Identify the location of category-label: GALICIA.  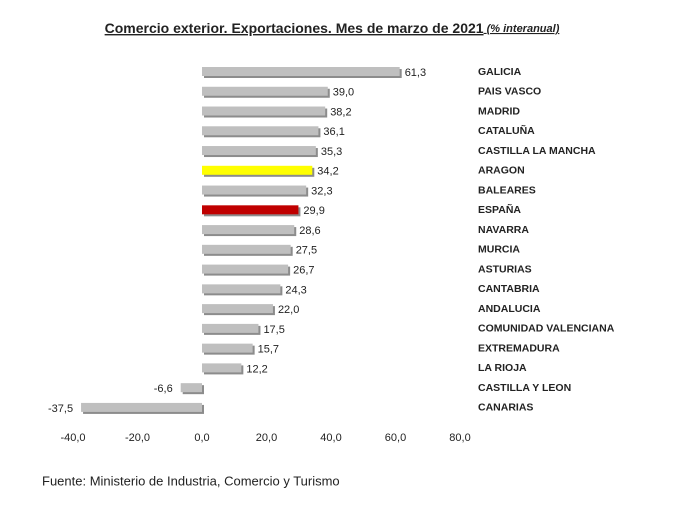
(500, 72).